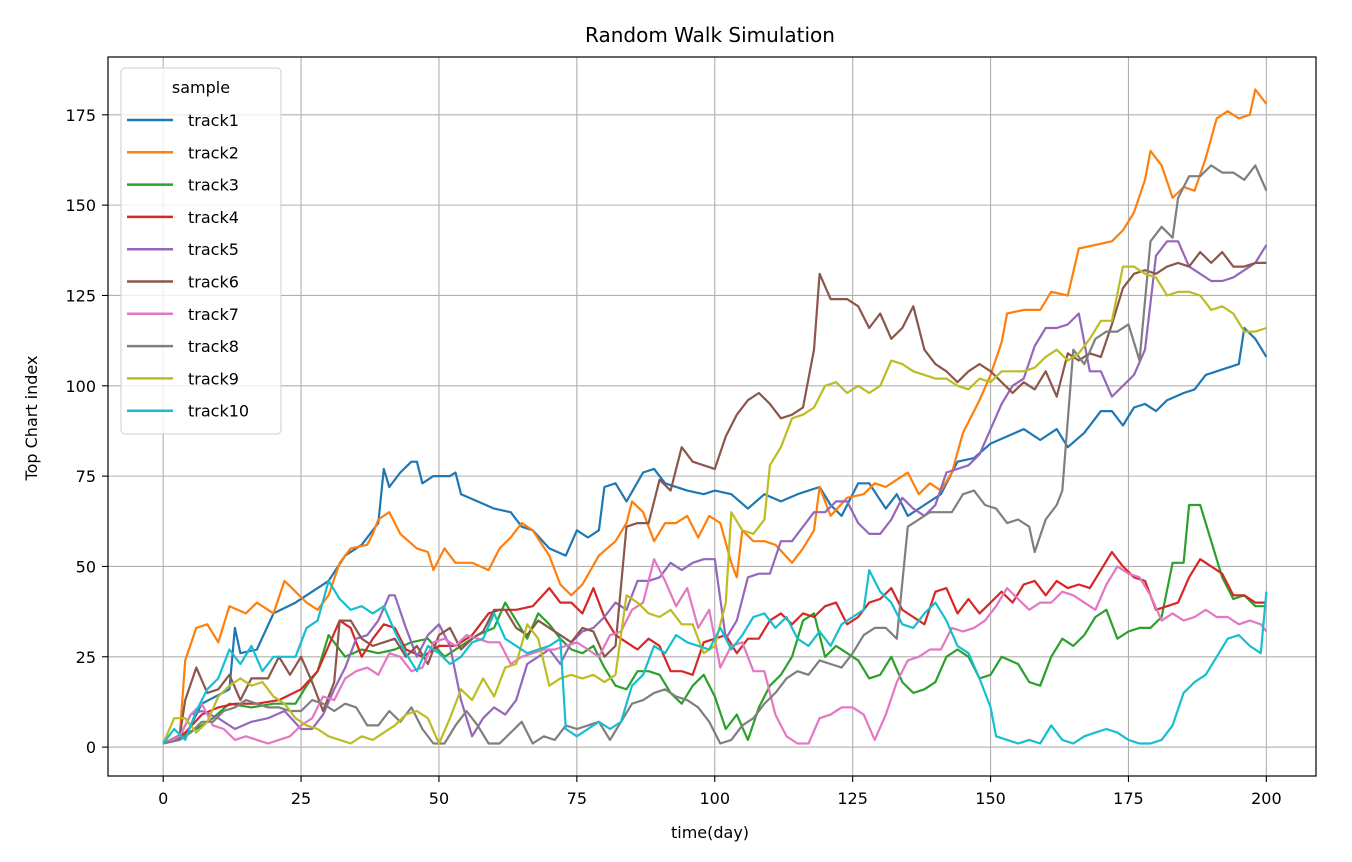 Image resolution: width=1352 pixels, height=862 pixels. I want to click on legend-label-track2: track2, so click(213, 152).